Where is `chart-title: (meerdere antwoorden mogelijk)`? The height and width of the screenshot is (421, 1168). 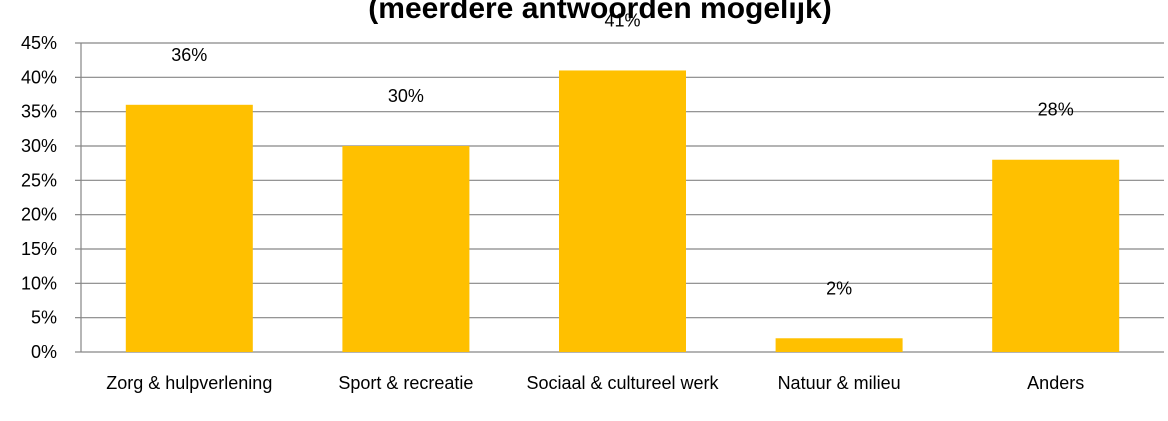
chart-title: (meerdere antwoorden mogelijk) is located at coordinates (599, 12).